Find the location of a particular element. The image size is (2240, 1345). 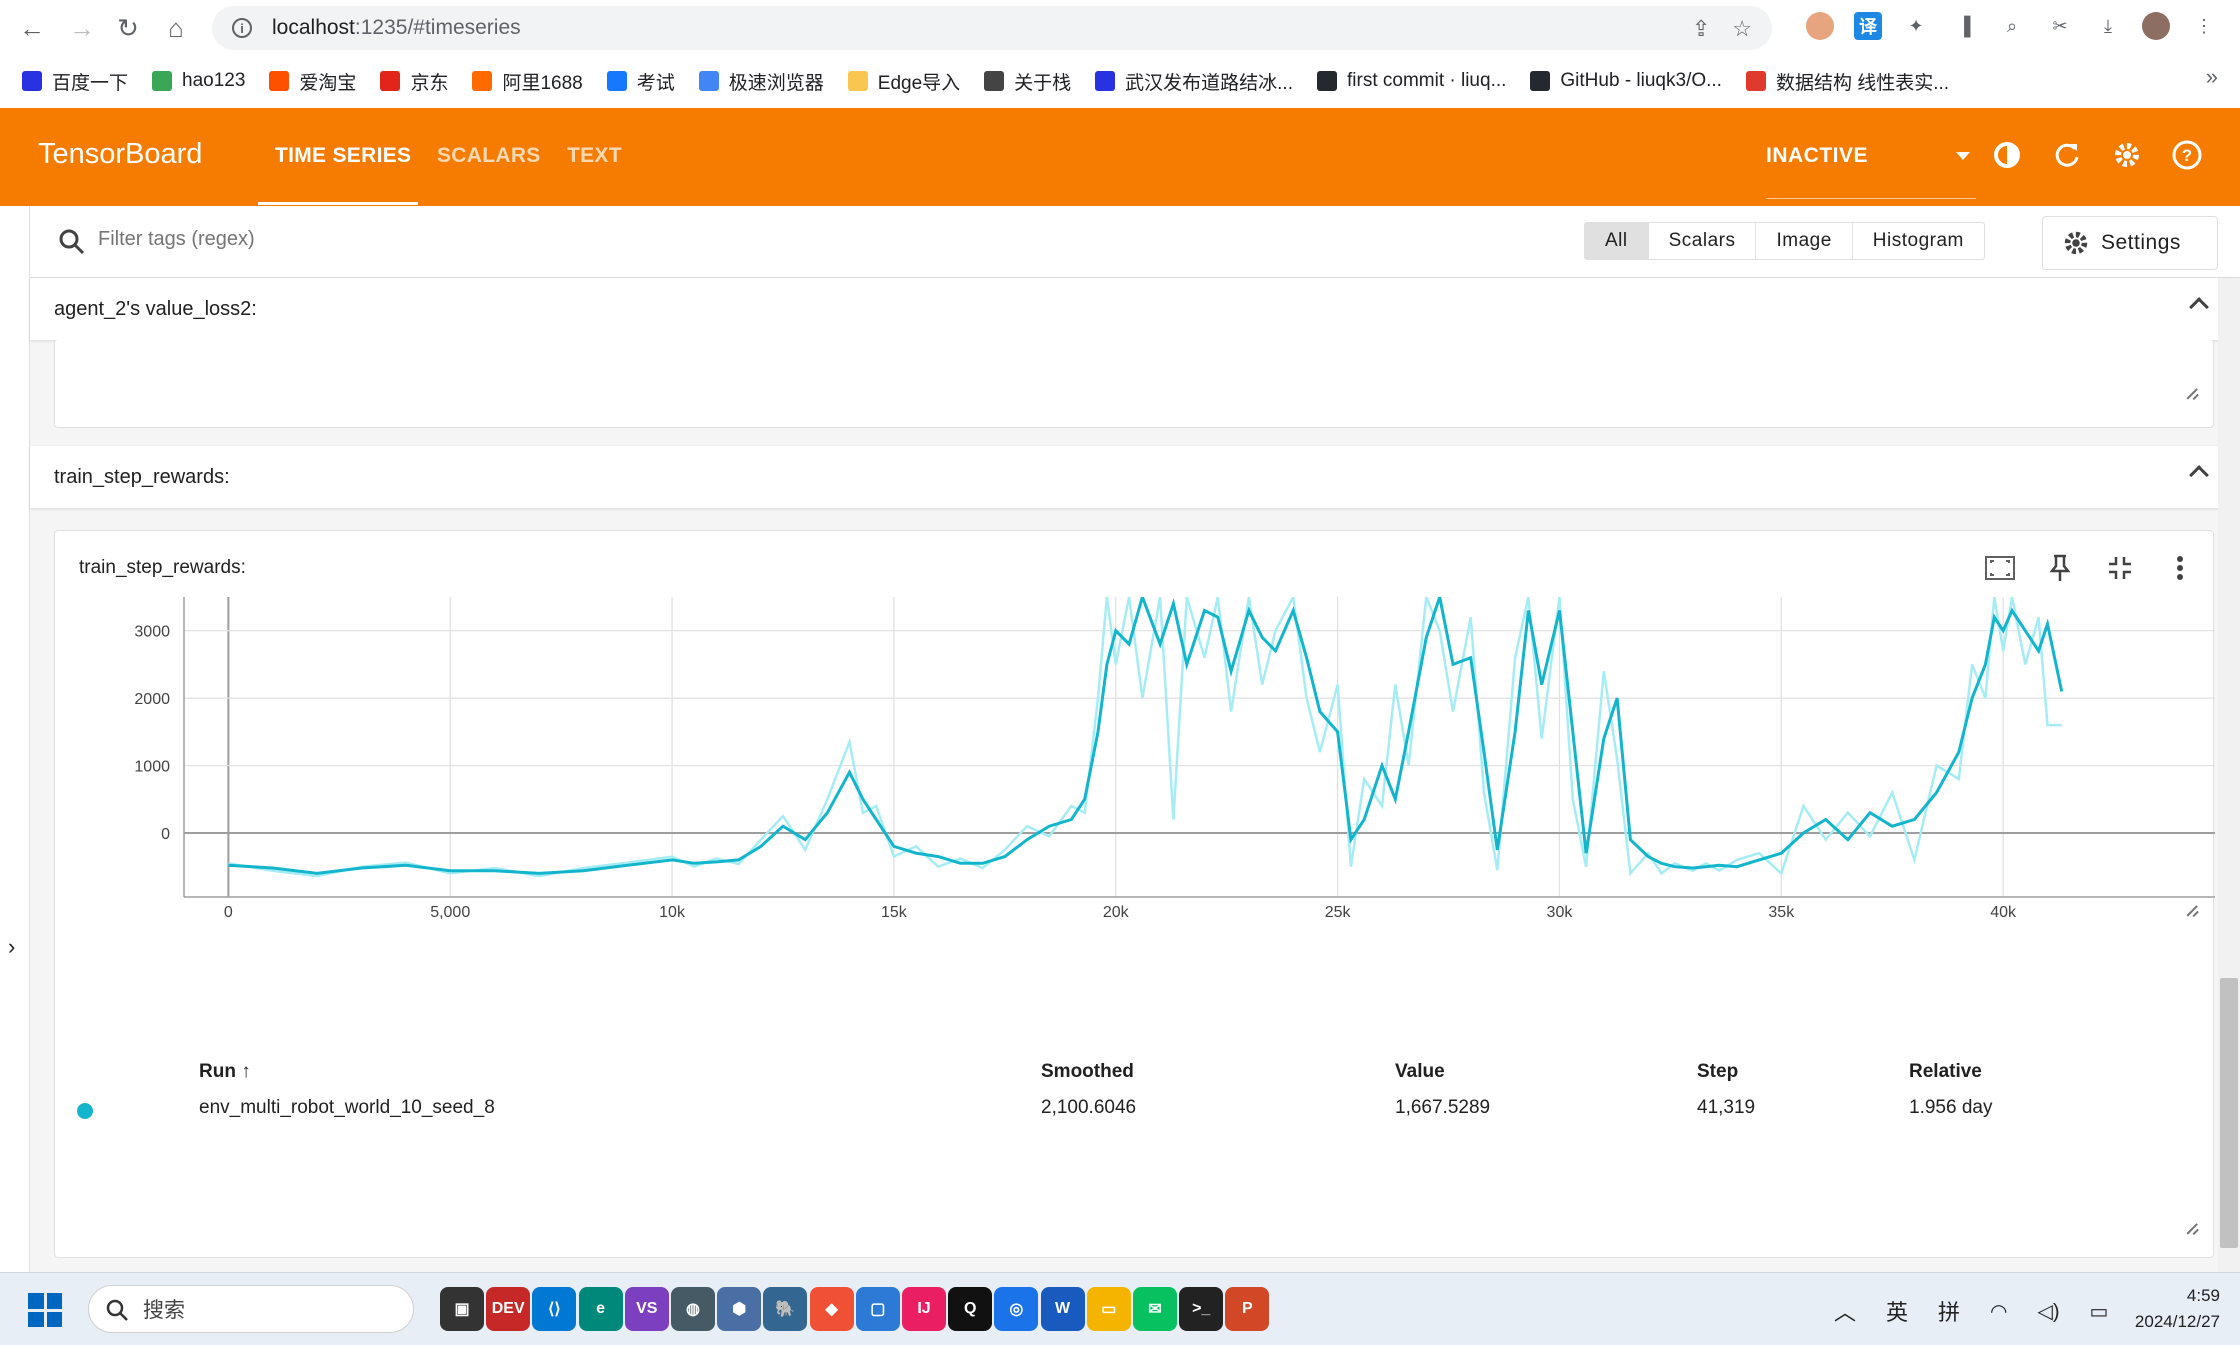

taskbar-clock: 4:59 2024/12/27 is located at coordinates (2175, 1309).